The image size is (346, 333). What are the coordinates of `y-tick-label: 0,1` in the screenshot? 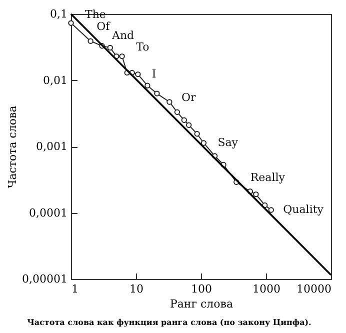 It's located at (59, 14).